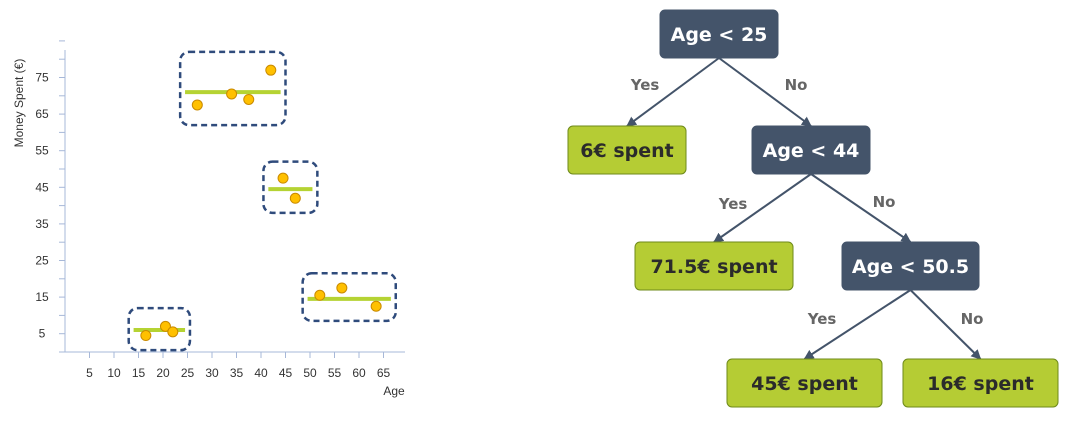  I want to click on y-tick-label: 55, so click(42, 151).